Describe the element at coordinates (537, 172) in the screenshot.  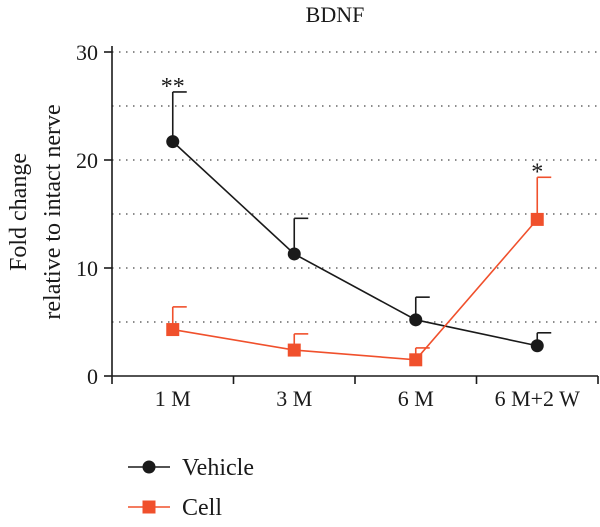
I see `significance-label: *` at that location.